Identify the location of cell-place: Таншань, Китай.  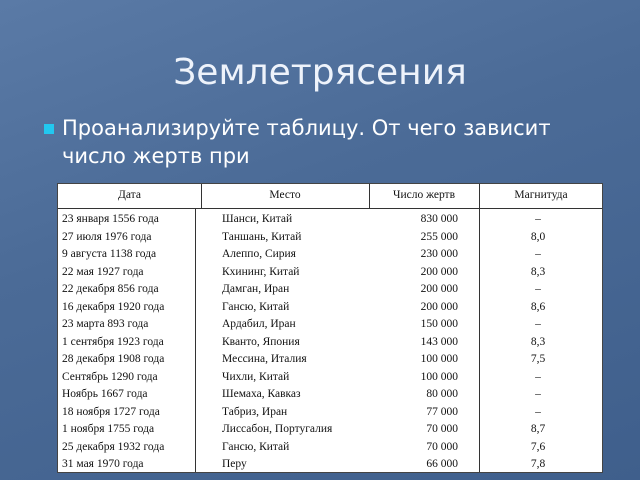
(262, 236).